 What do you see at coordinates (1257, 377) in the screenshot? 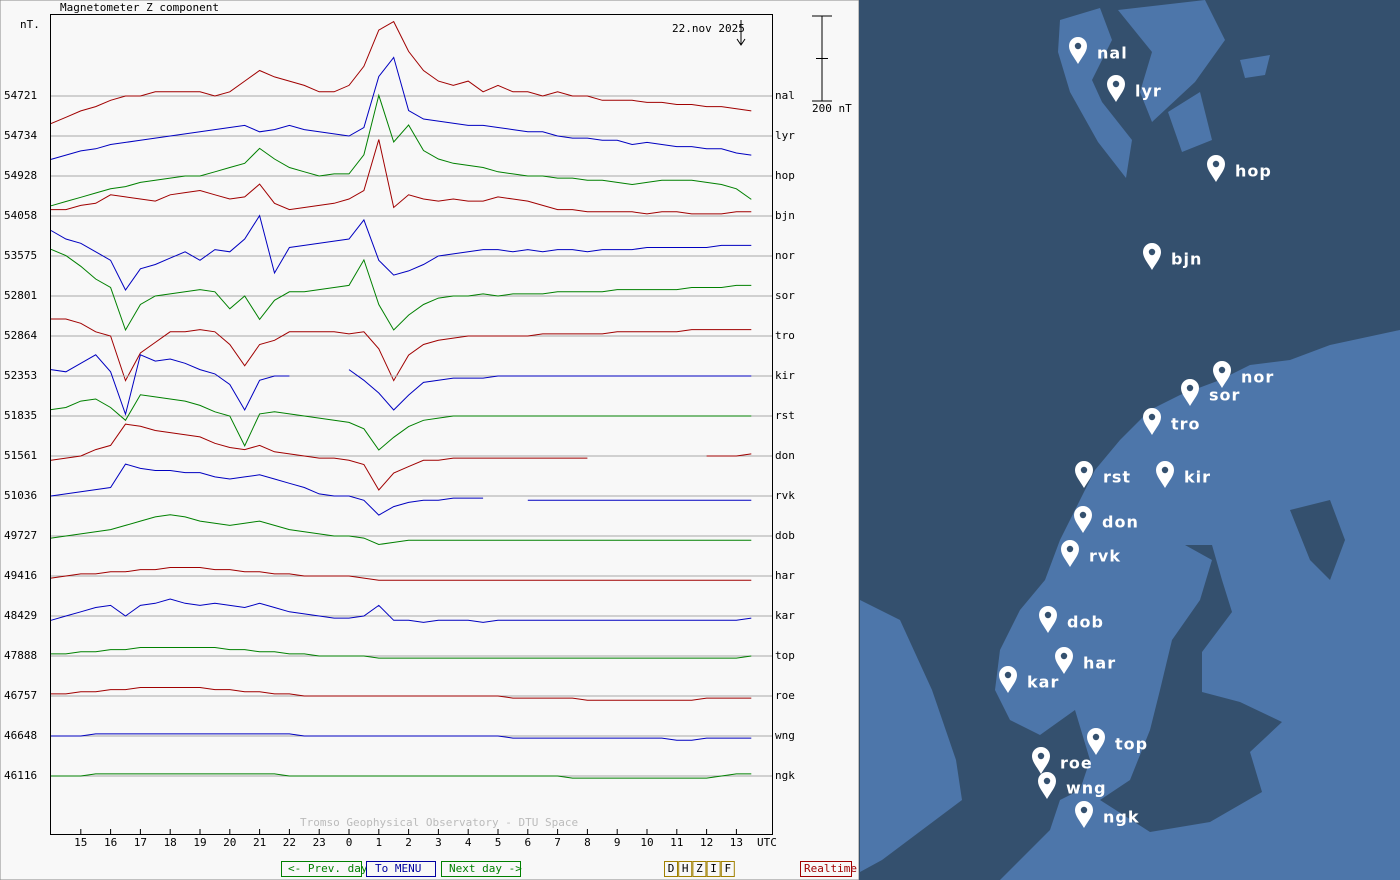
I see `station-map-label: nor` at bounding box center [1257, 377].